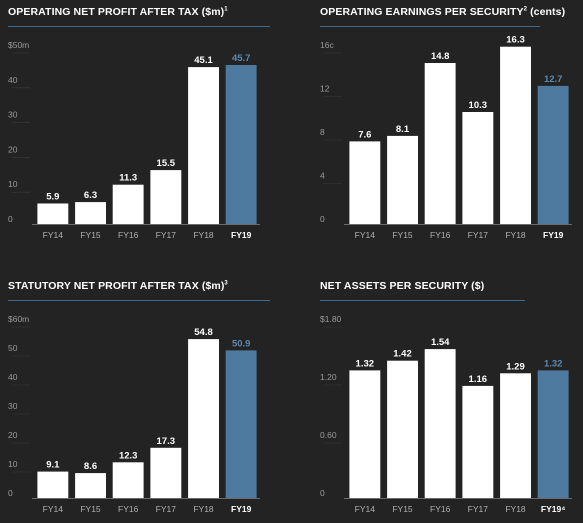  What do you see at coordinates (402, 354) in the screenshot?
I see `data-label: 1.42` at bounding box center [402, 354].